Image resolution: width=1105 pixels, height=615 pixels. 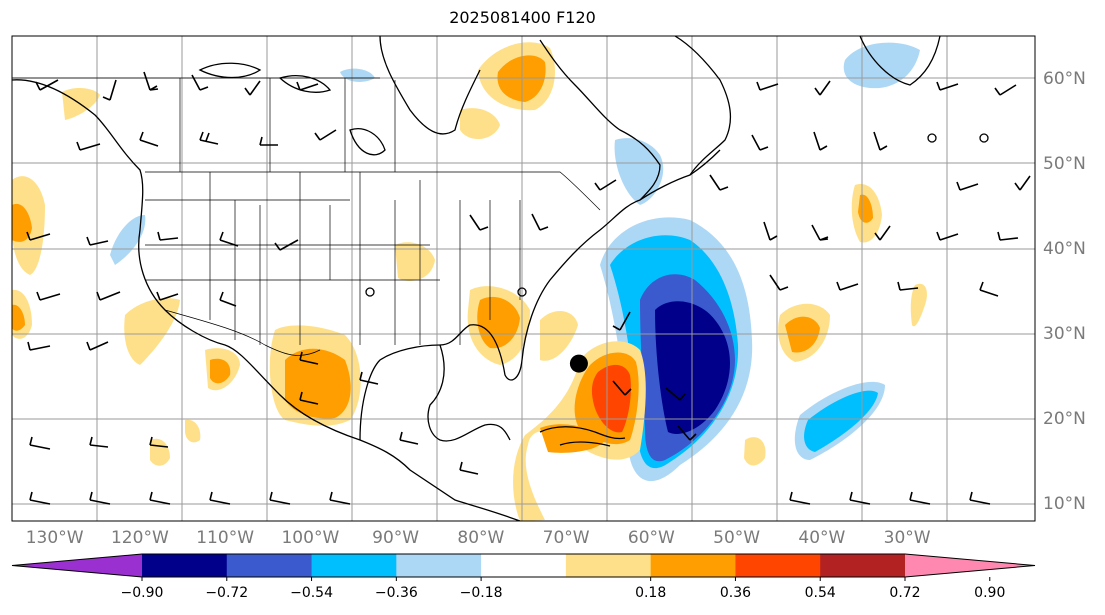 What do you see at coordinates (735, 593) in the screenshot?
I see `colorbar-tick-label: 0.36` at bounding box center [735, 593].